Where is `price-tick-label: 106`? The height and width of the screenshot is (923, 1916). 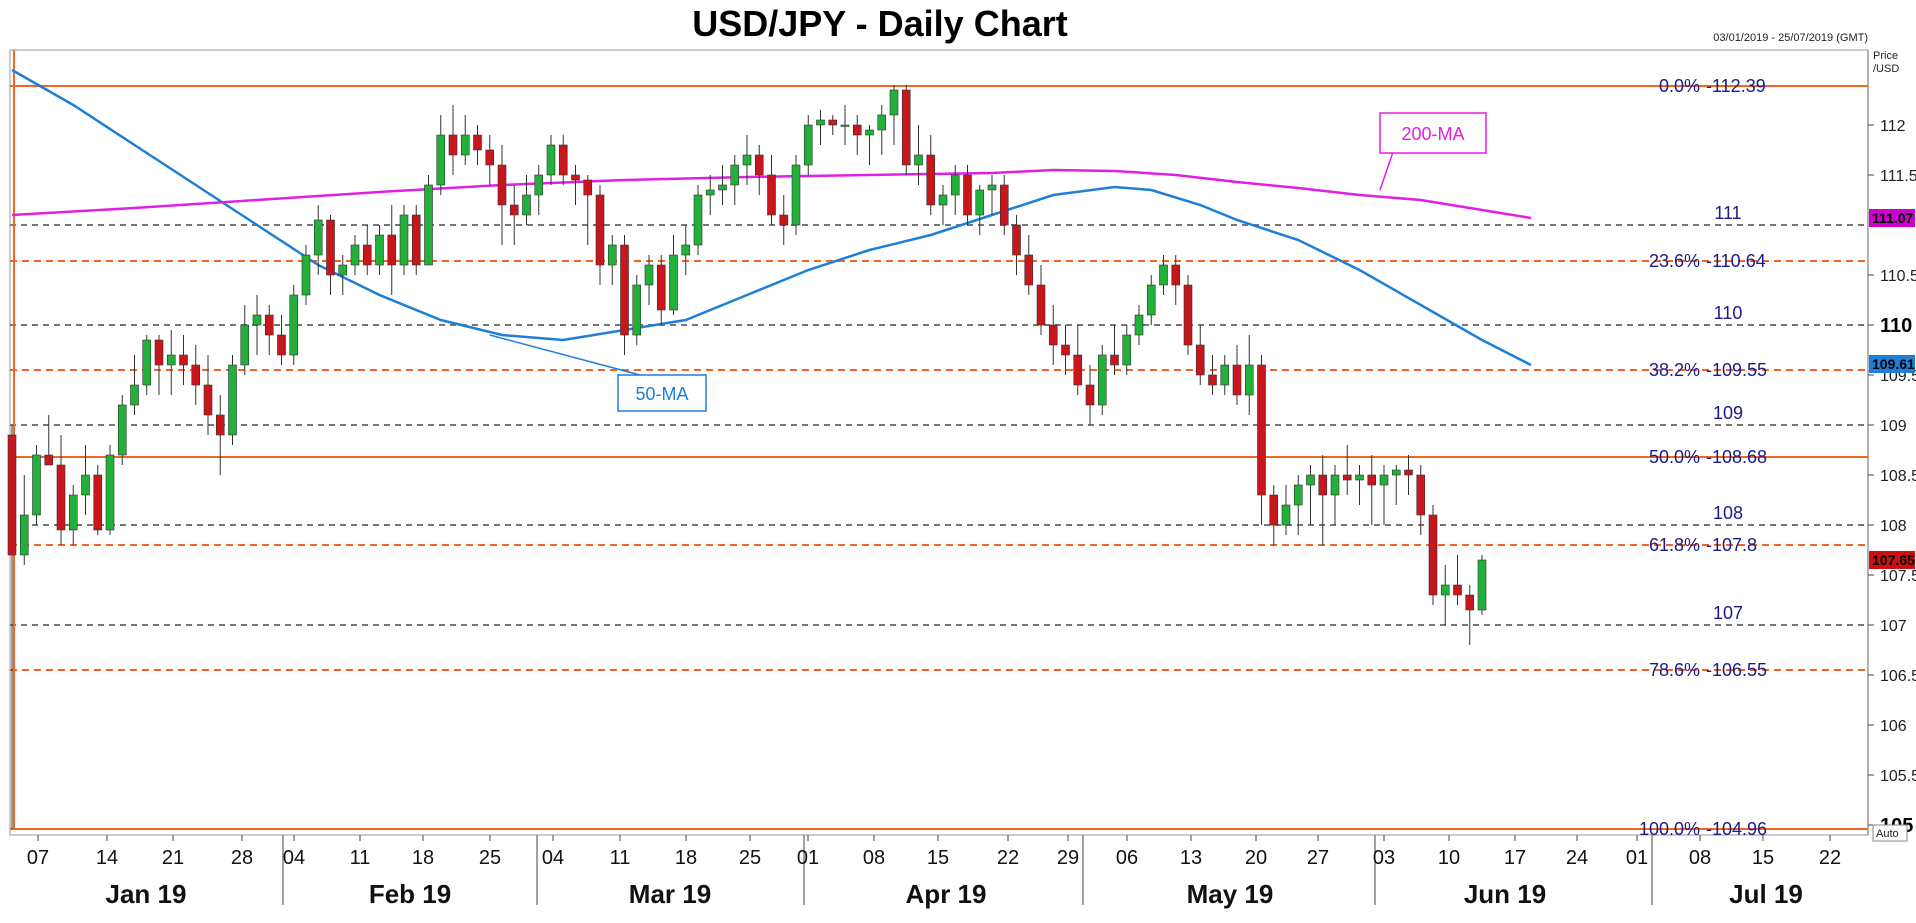
price-tick-label: 106 is located at coordinates (1893, 726).